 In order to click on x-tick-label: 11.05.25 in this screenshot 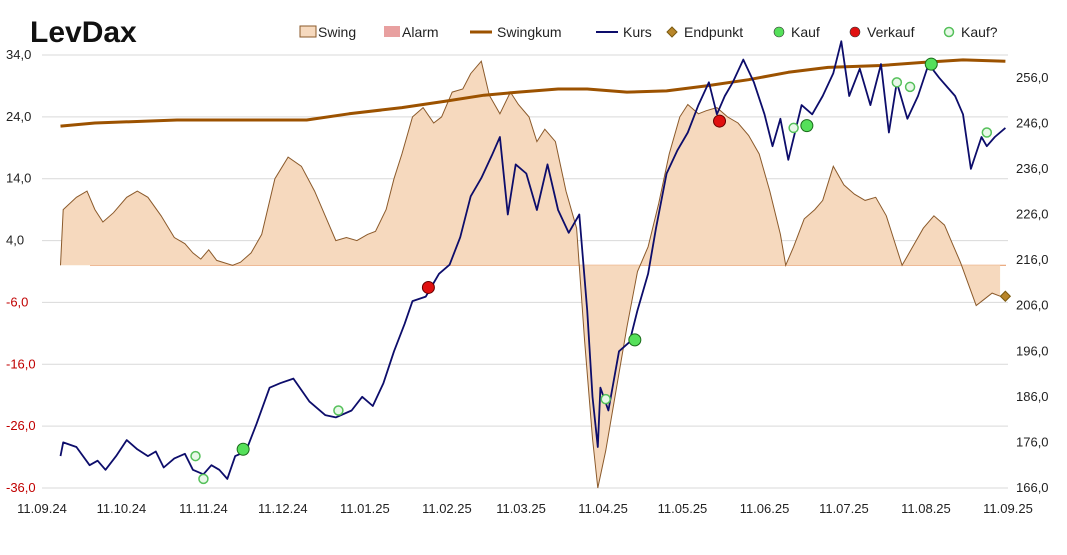, I will do `click(683, 508)`.